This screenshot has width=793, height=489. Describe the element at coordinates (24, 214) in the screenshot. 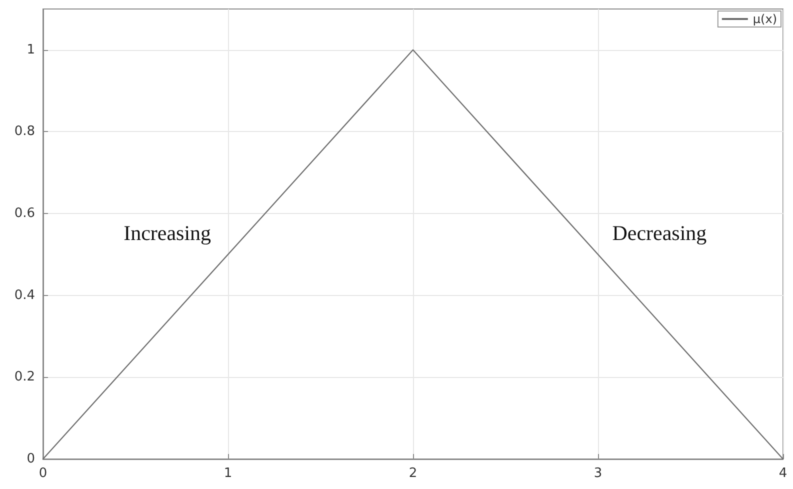

I see `y-tick-label: 0.6` at that location.